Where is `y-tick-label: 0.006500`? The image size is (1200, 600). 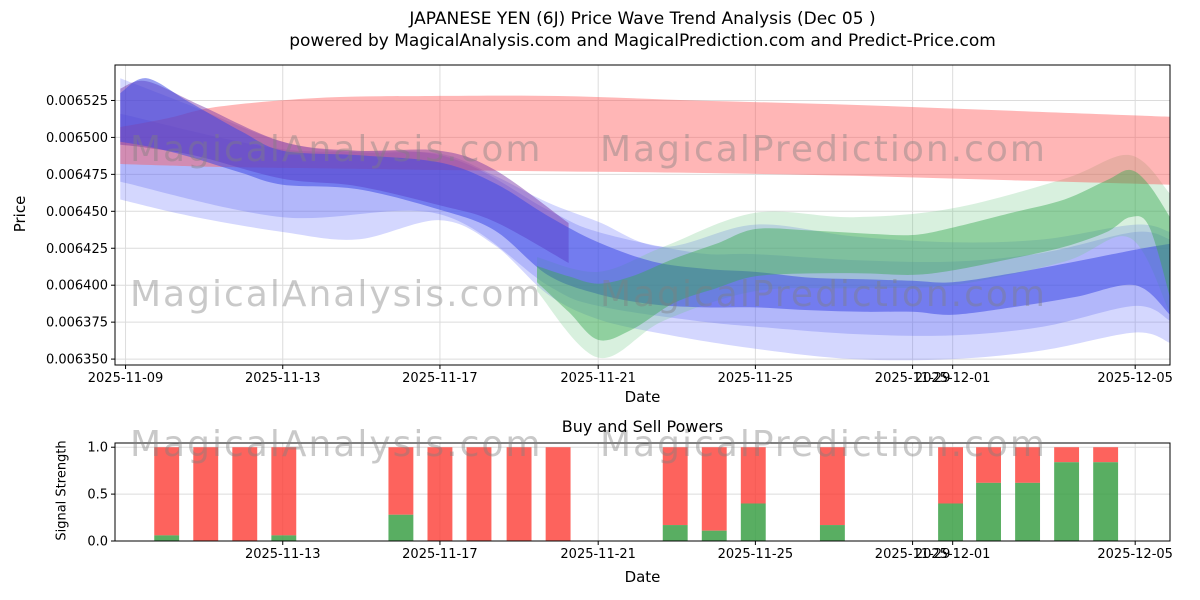
y-tick-label: 0.006500 is located at coordinates (77, 138).